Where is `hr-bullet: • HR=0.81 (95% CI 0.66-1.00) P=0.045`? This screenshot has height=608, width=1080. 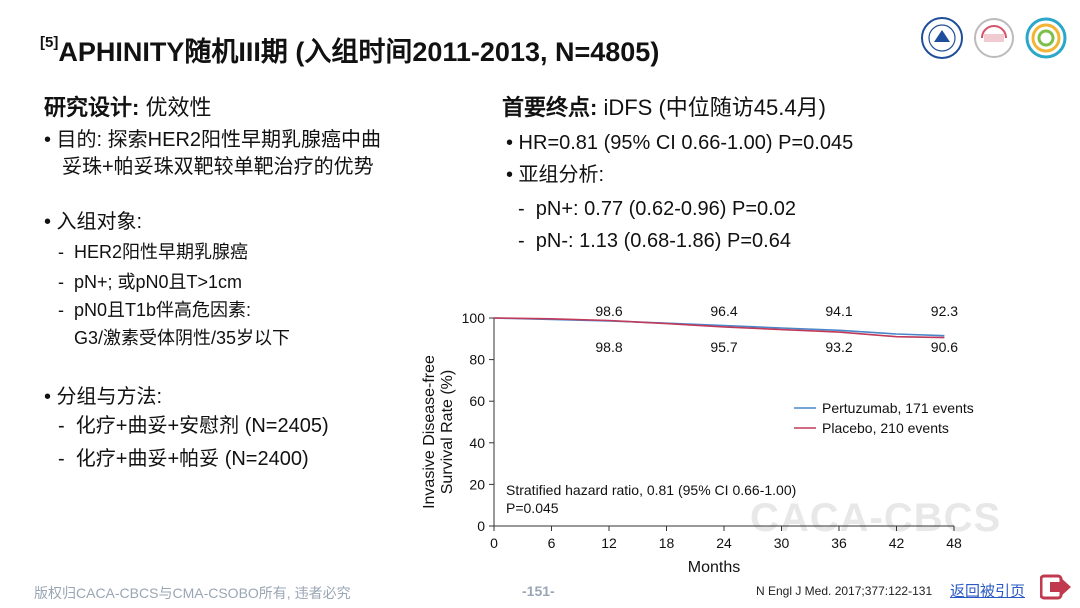
hr-bullet: • HR=0.81 (95% CI 0.66-1.00) P=0.045 is located at coordinates (680, 143).